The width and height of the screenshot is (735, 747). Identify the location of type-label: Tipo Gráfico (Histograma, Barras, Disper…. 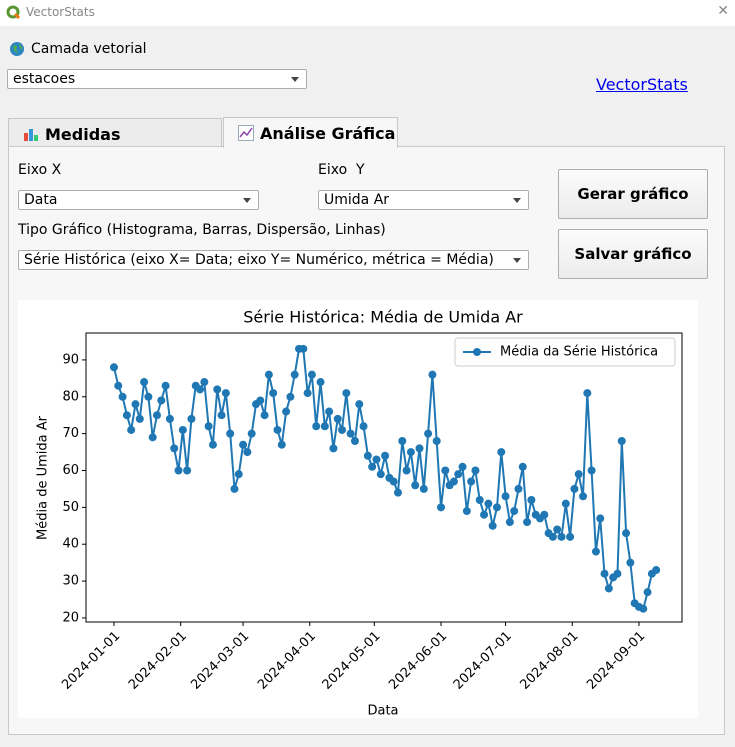
(202, 230).